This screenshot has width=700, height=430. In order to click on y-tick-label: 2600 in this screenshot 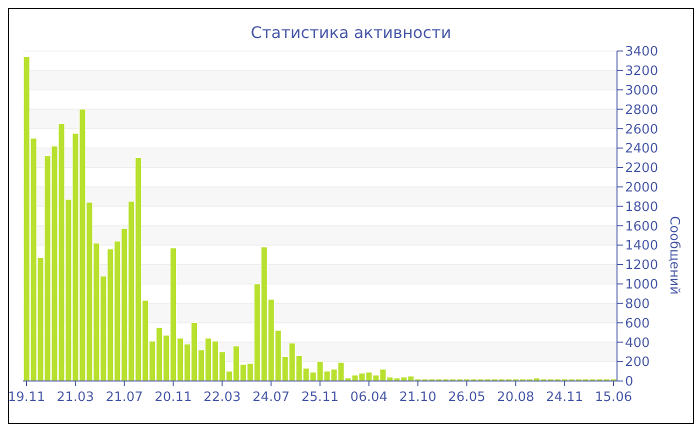, I will do `click(641, 130)`.